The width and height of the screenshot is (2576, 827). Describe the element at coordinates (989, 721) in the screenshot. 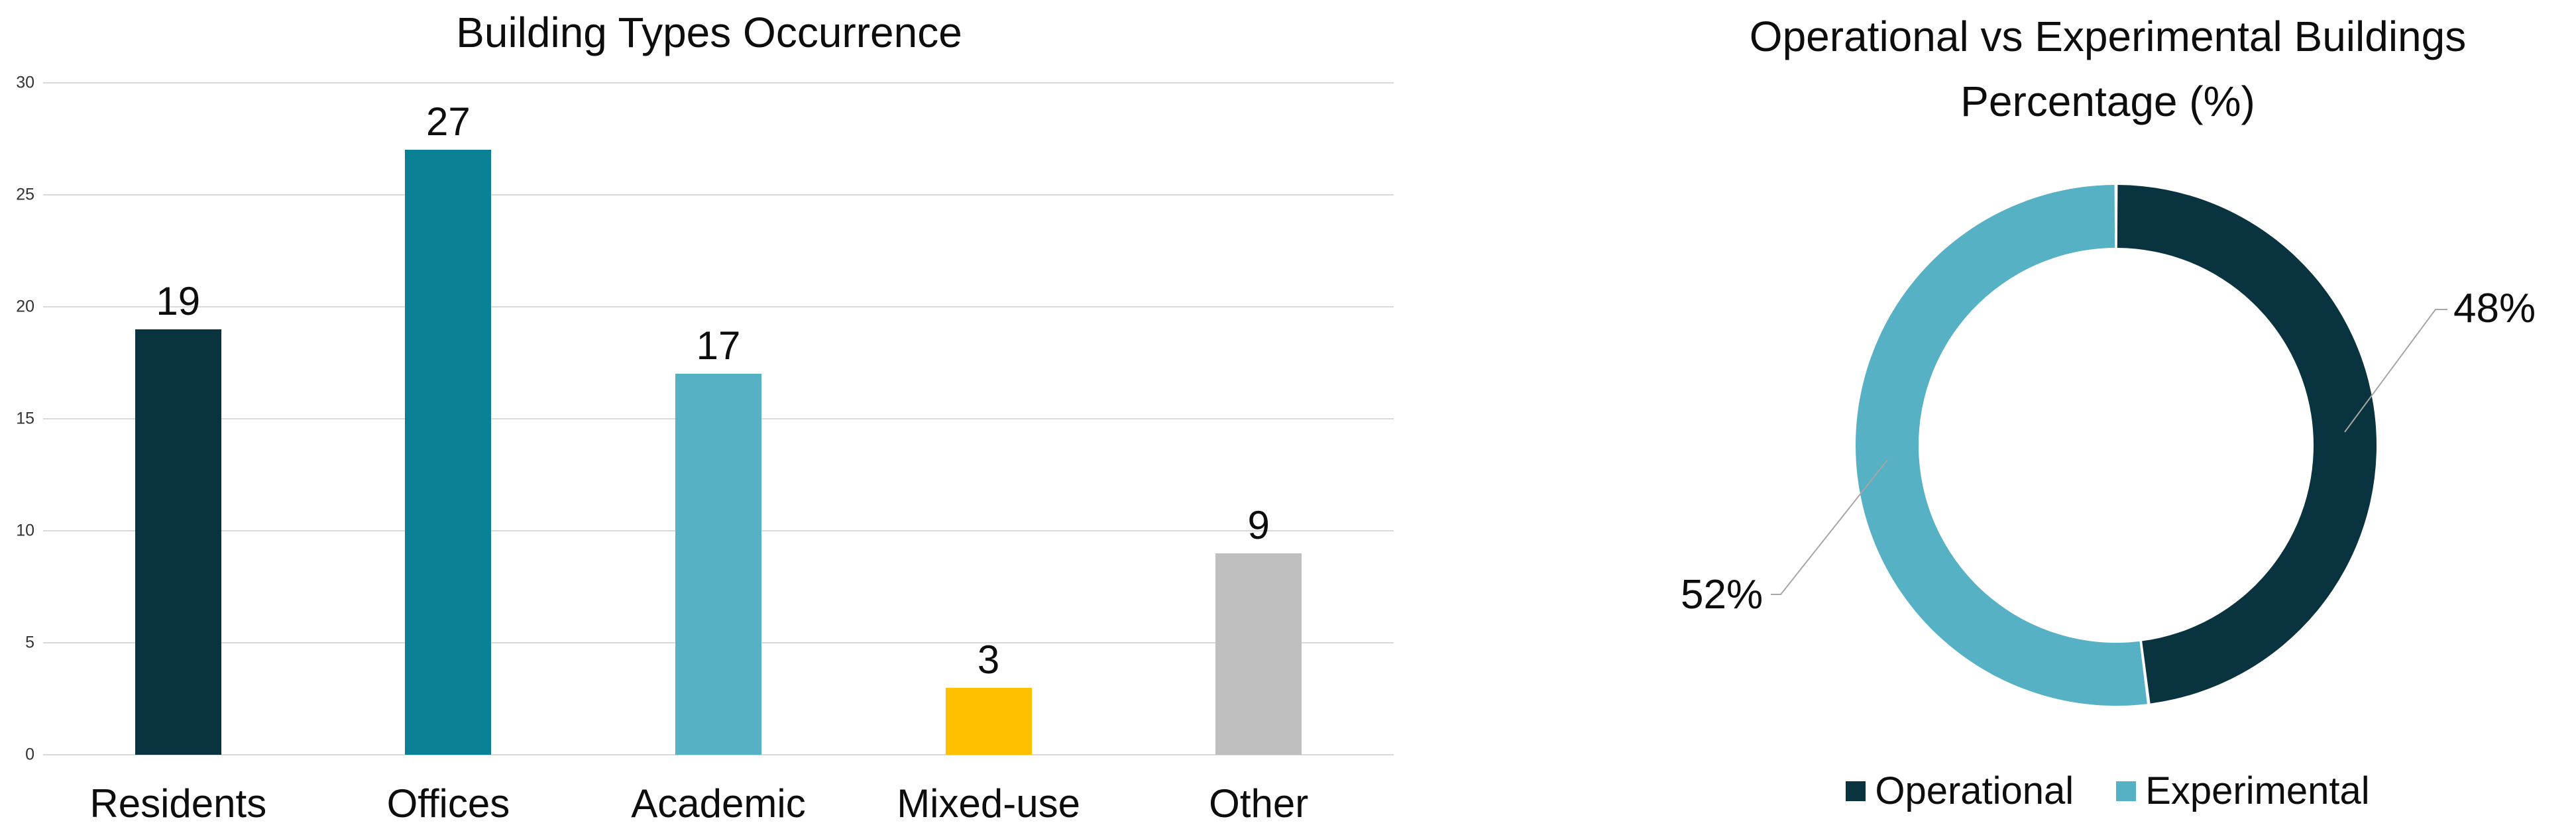

I see `bar-mixed-use` at that location.